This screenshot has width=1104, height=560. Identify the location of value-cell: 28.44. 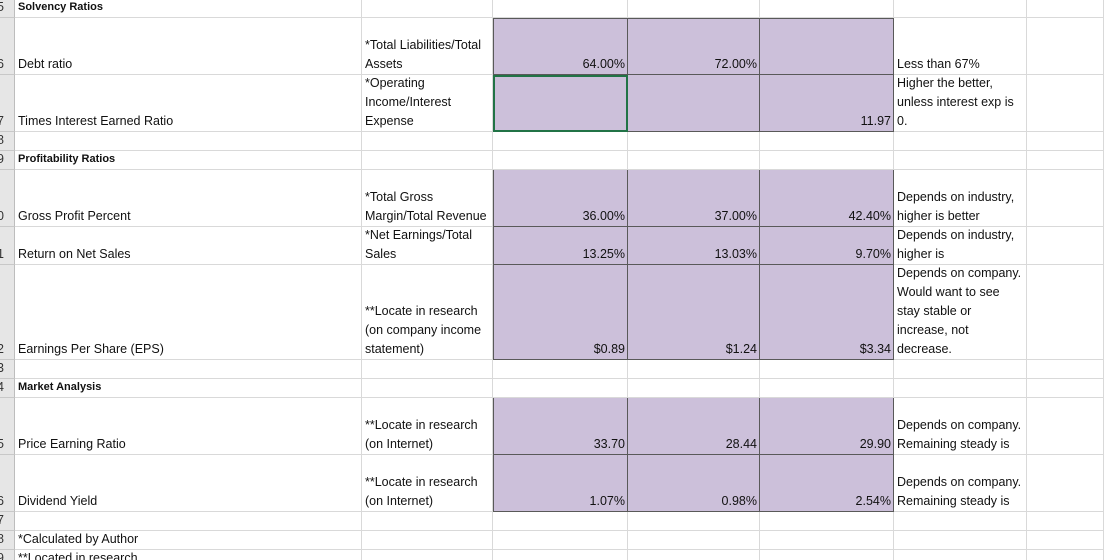
(694, 426).